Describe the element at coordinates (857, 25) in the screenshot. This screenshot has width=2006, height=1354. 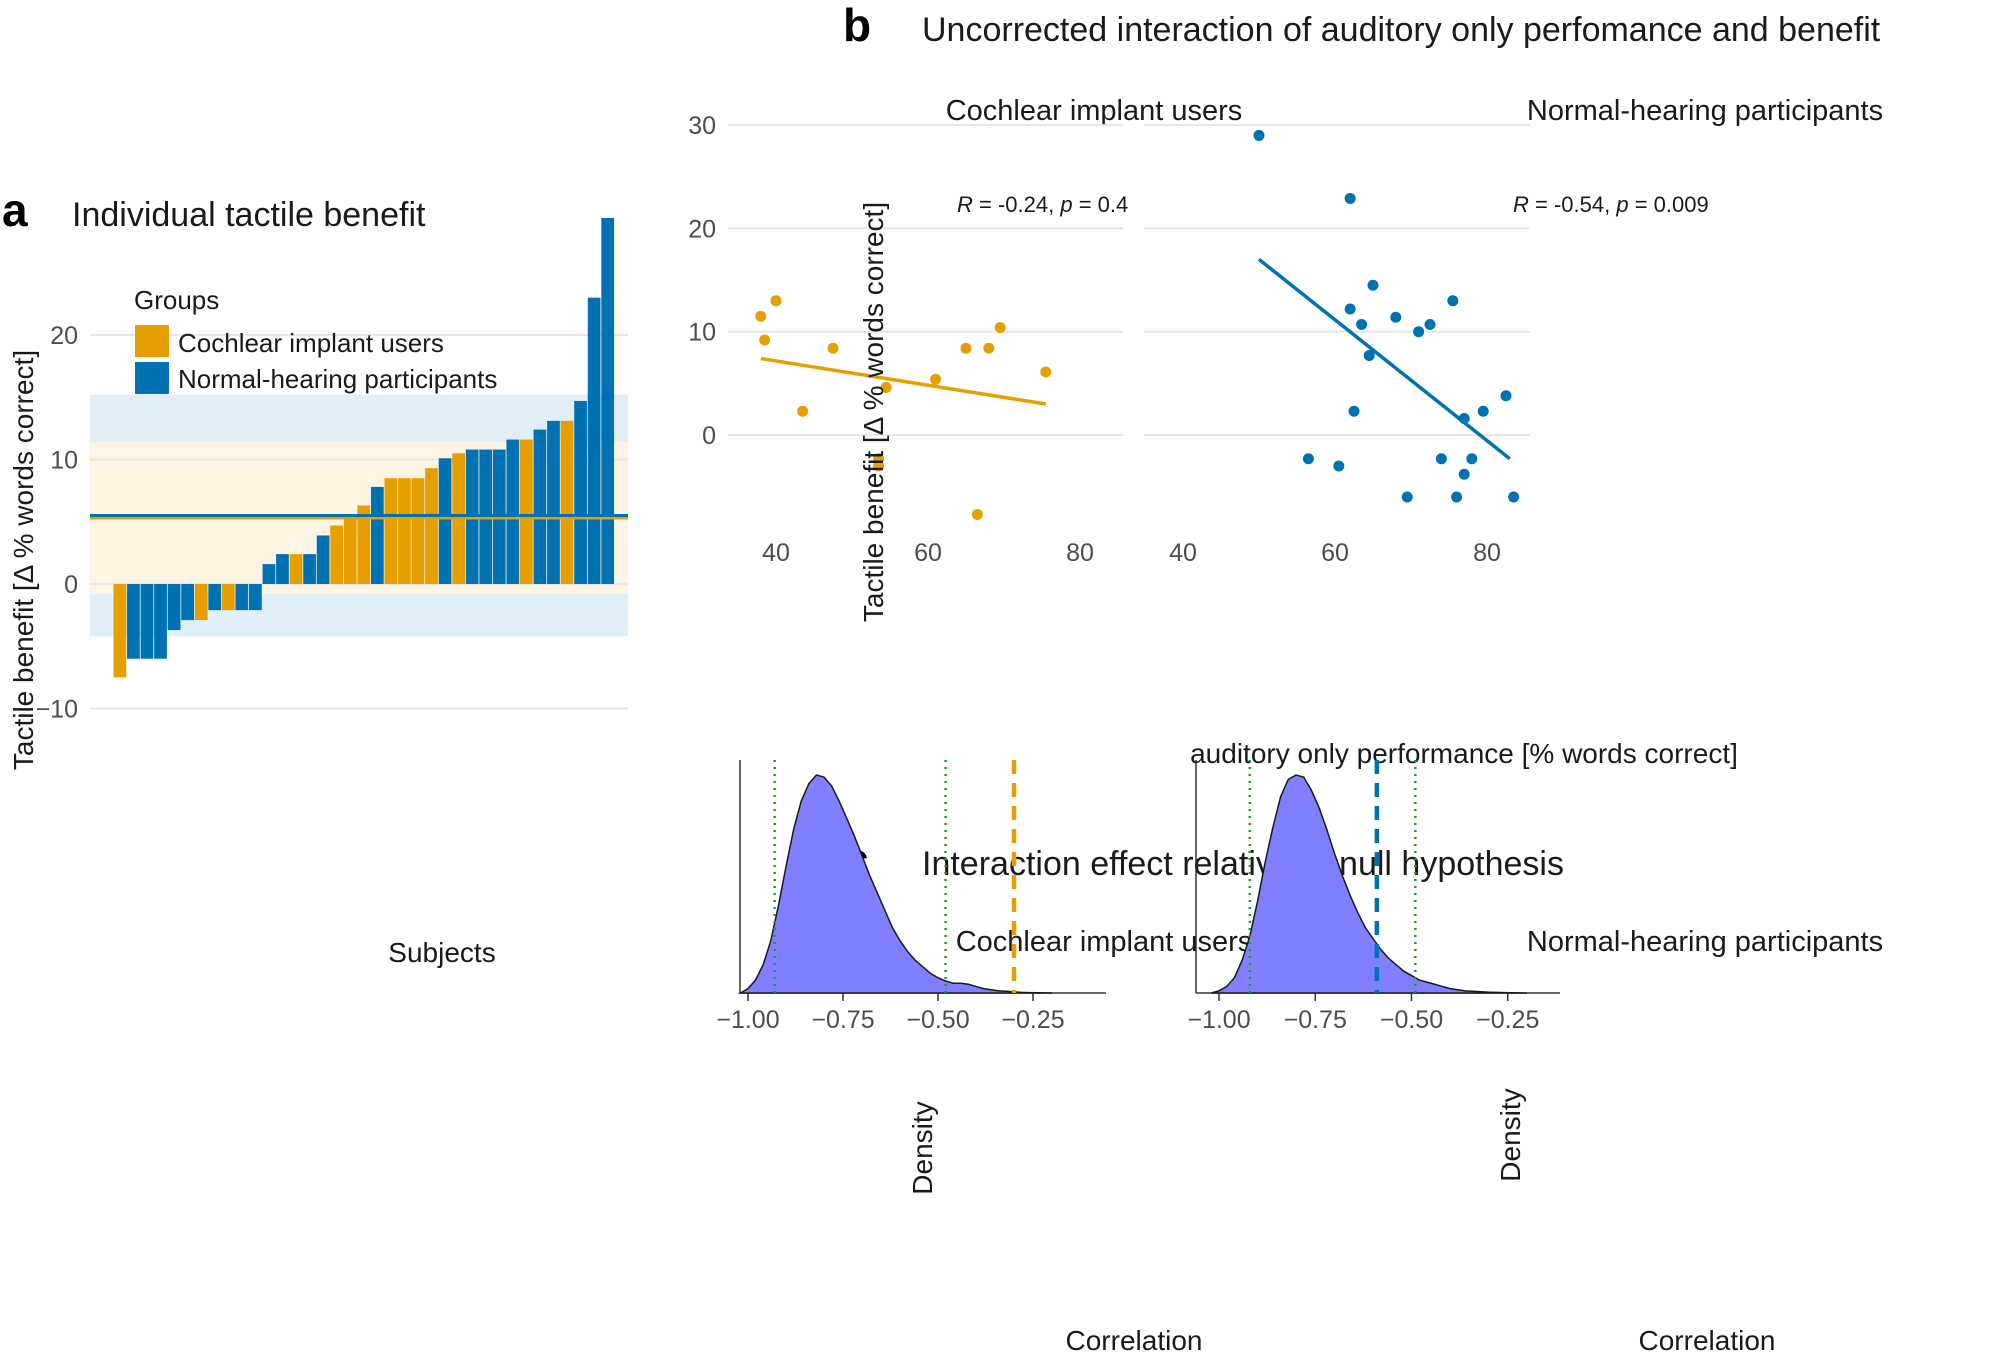
I see `panel-b-letter: b` at that location.